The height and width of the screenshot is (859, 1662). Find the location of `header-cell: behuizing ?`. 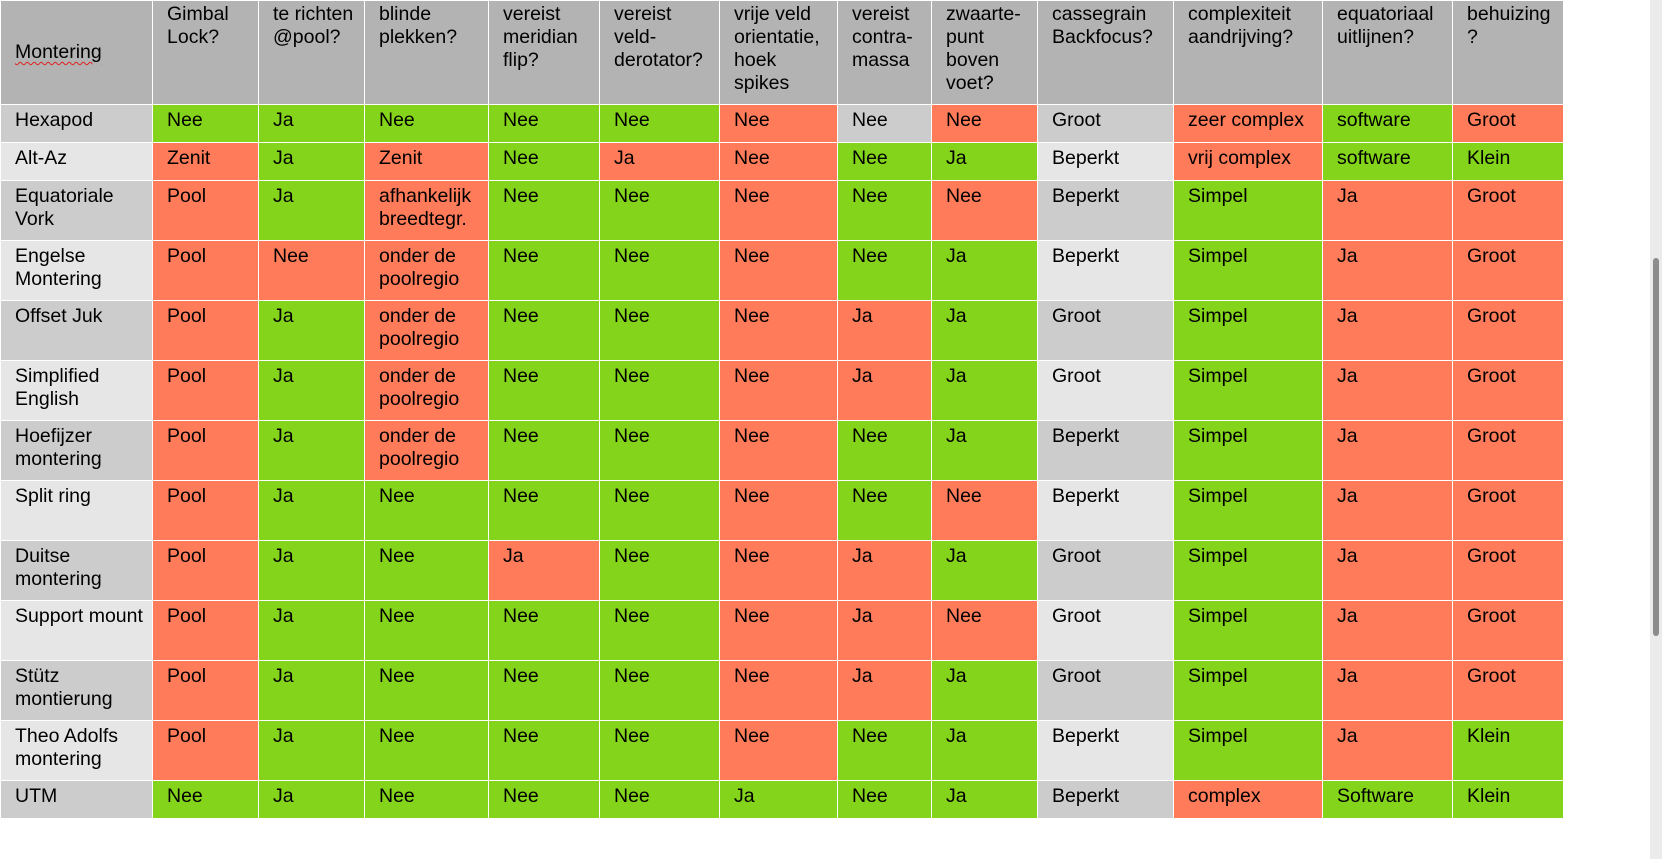

header-cell: behuizing ? is located at coordinates (1508, 52).